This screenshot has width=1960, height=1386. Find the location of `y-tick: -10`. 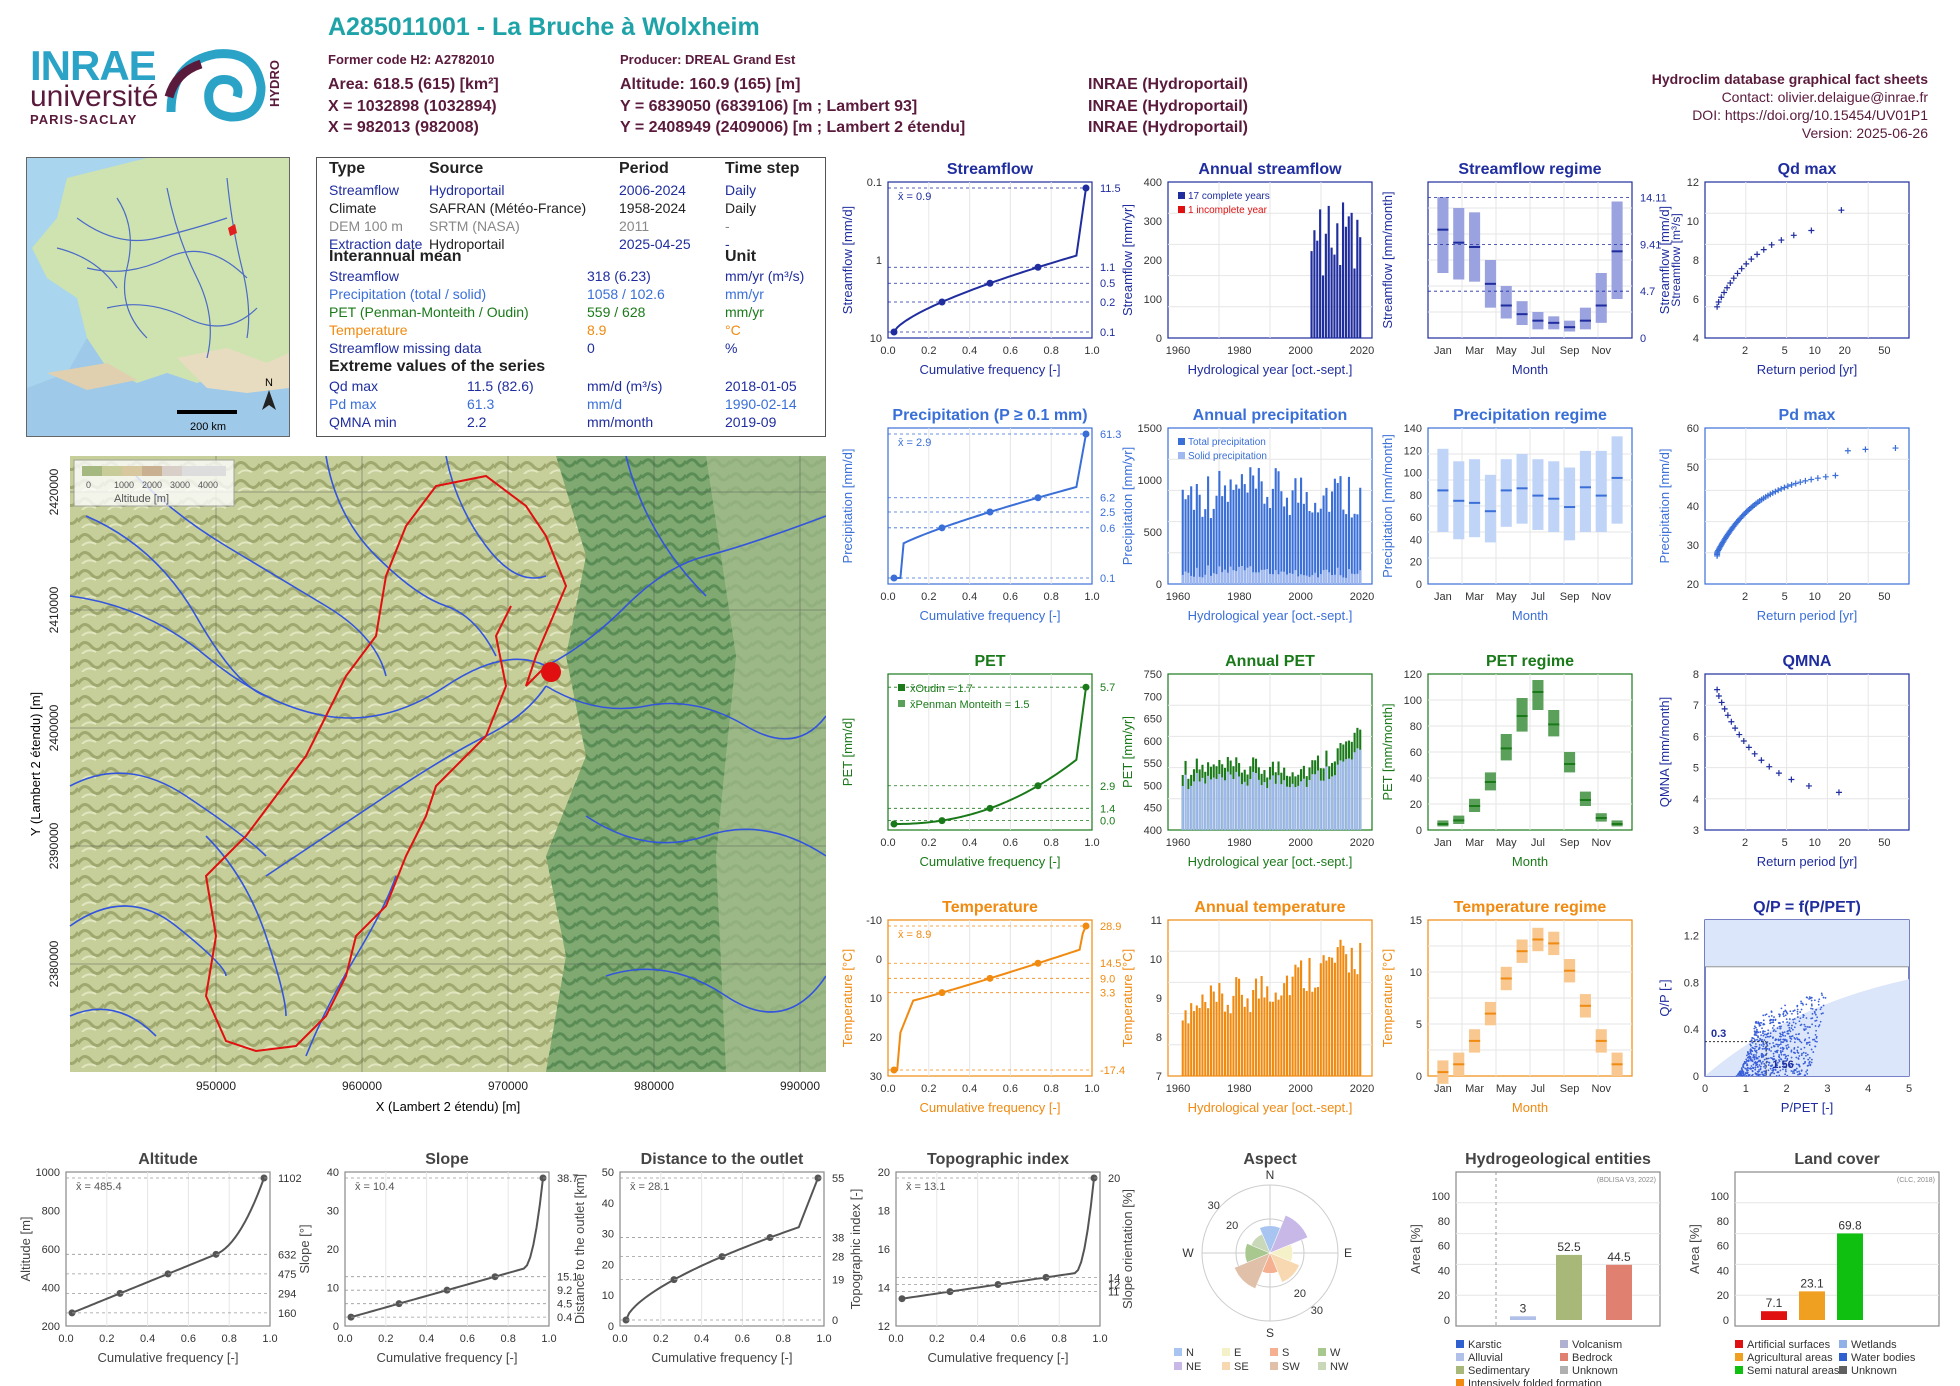

y-tick: -10 is located at coordinates (874, 921).